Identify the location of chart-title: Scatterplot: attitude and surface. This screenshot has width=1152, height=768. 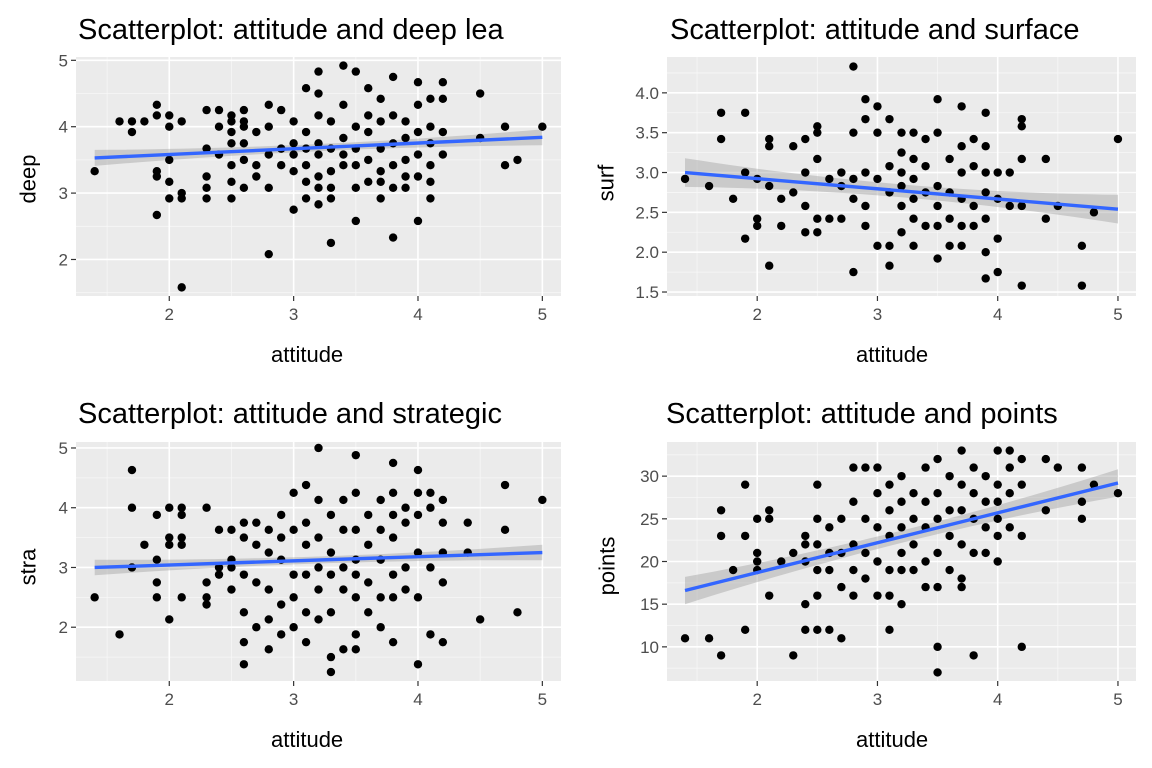
(875, 30).